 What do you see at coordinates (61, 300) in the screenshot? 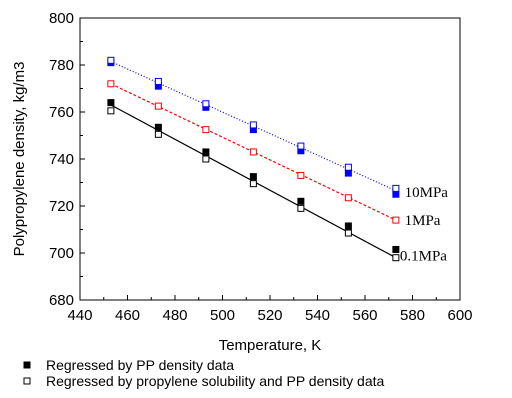
I see `y-tick-label: 680` at bounding box center [61, 300].